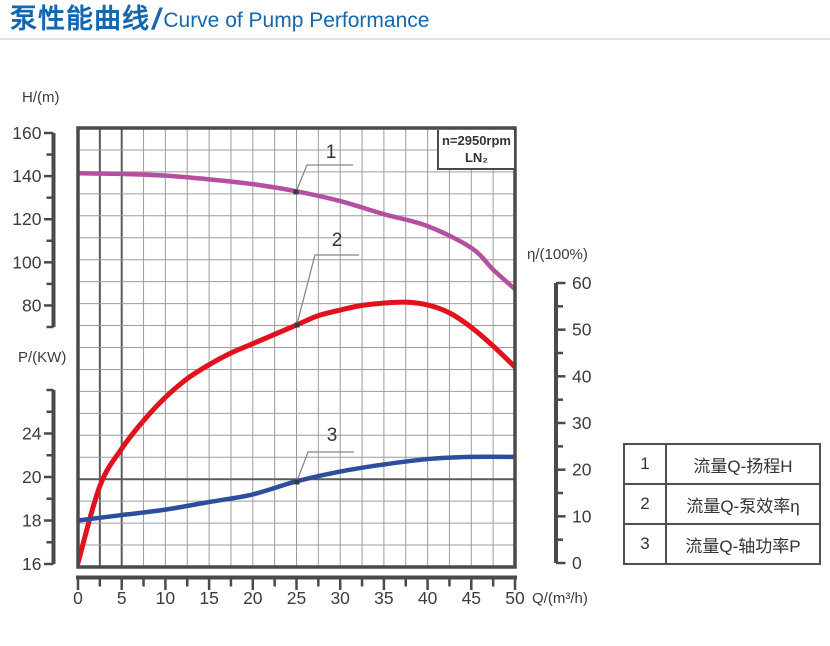 This screenshot has width=830, height=646. Describe the element at coordinates (743, 504) in the screenshot. I see `legend-row-2-label: 流量Q-泵效率η` at that location.